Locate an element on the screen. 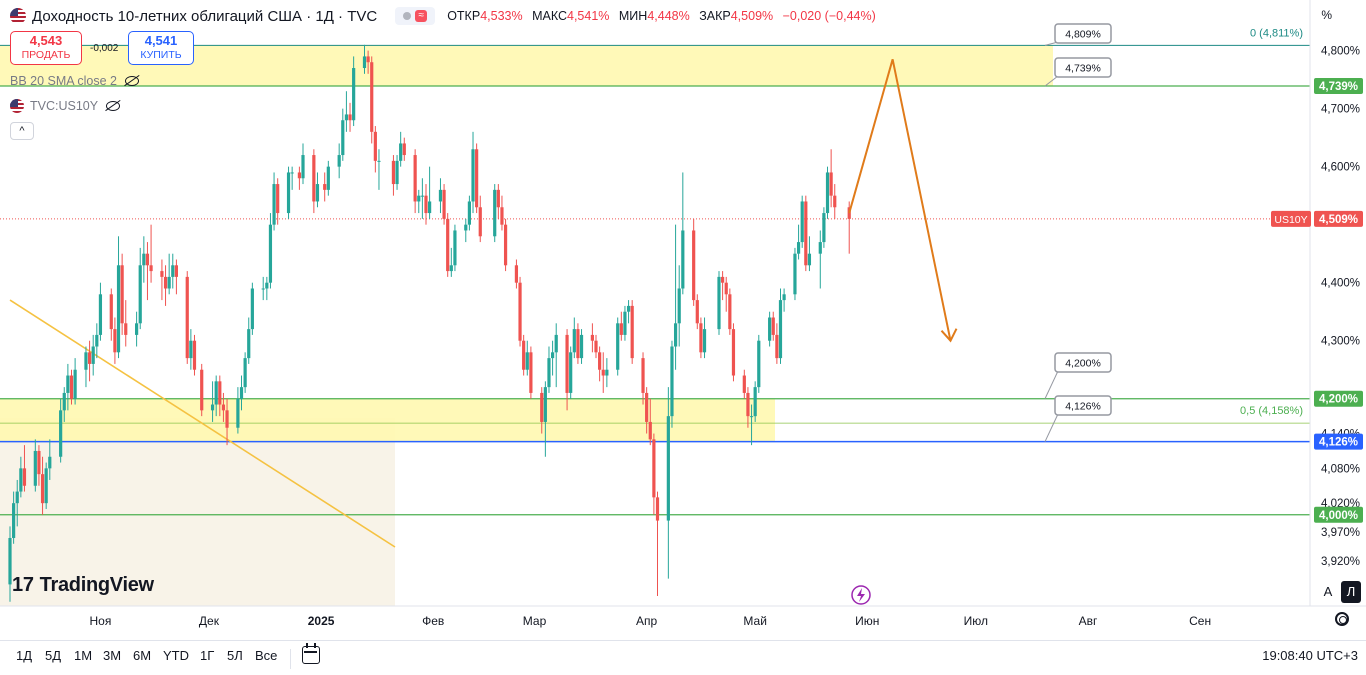 The height and width of the screenshot is (675, 1366). collapse-legend-button: ^ is located at coordinates (22, 131).